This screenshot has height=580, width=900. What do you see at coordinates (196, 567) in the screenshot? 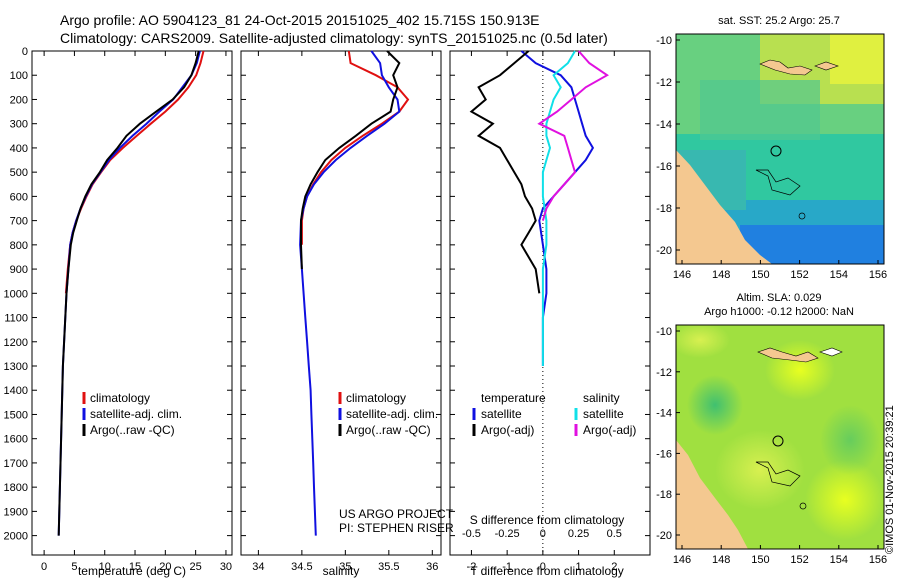
I see `x-tick-label: 25` at bounding box center [196, 567].